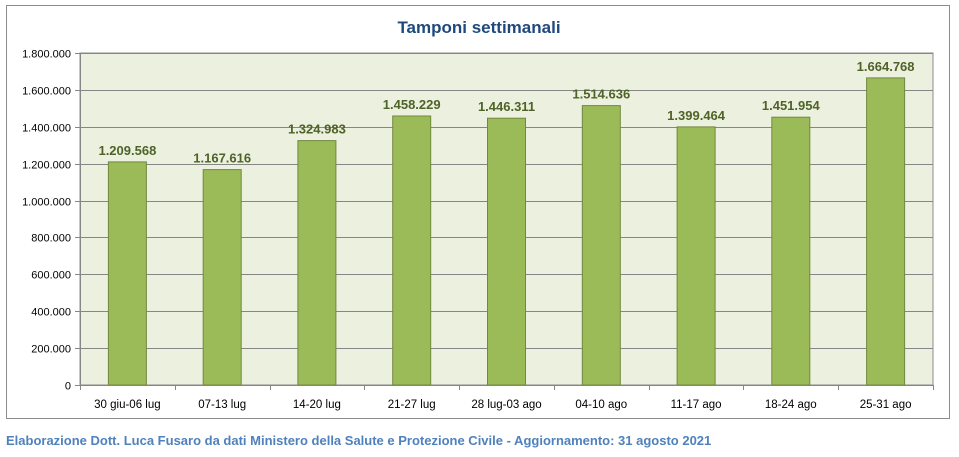 The height and width of the screenshot is (457, 959). Describe the element at coordinates (46, 203) in the screenshot. I see `y-tick-label: 1.000.000` at that location.